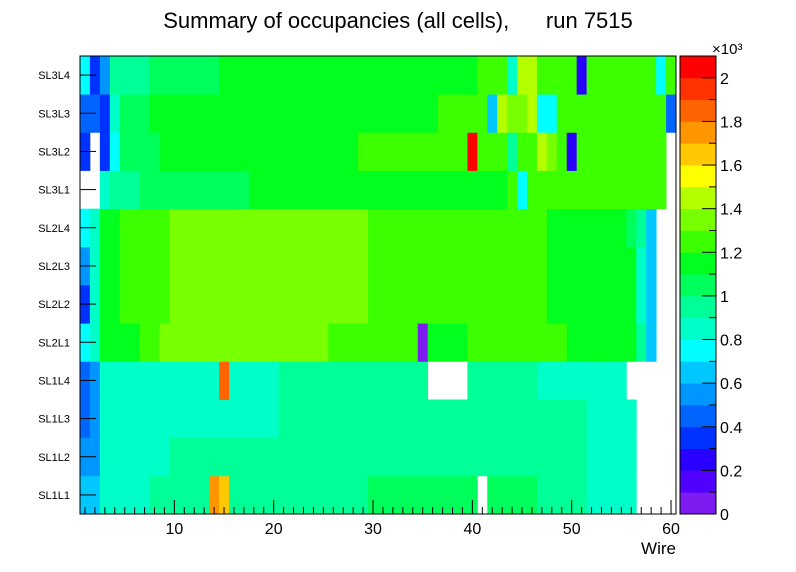  What do you see at coordinates (731, 253) in the screenshot?
I see `z-tick-label: 1.2` at bounding box center [731, 253].